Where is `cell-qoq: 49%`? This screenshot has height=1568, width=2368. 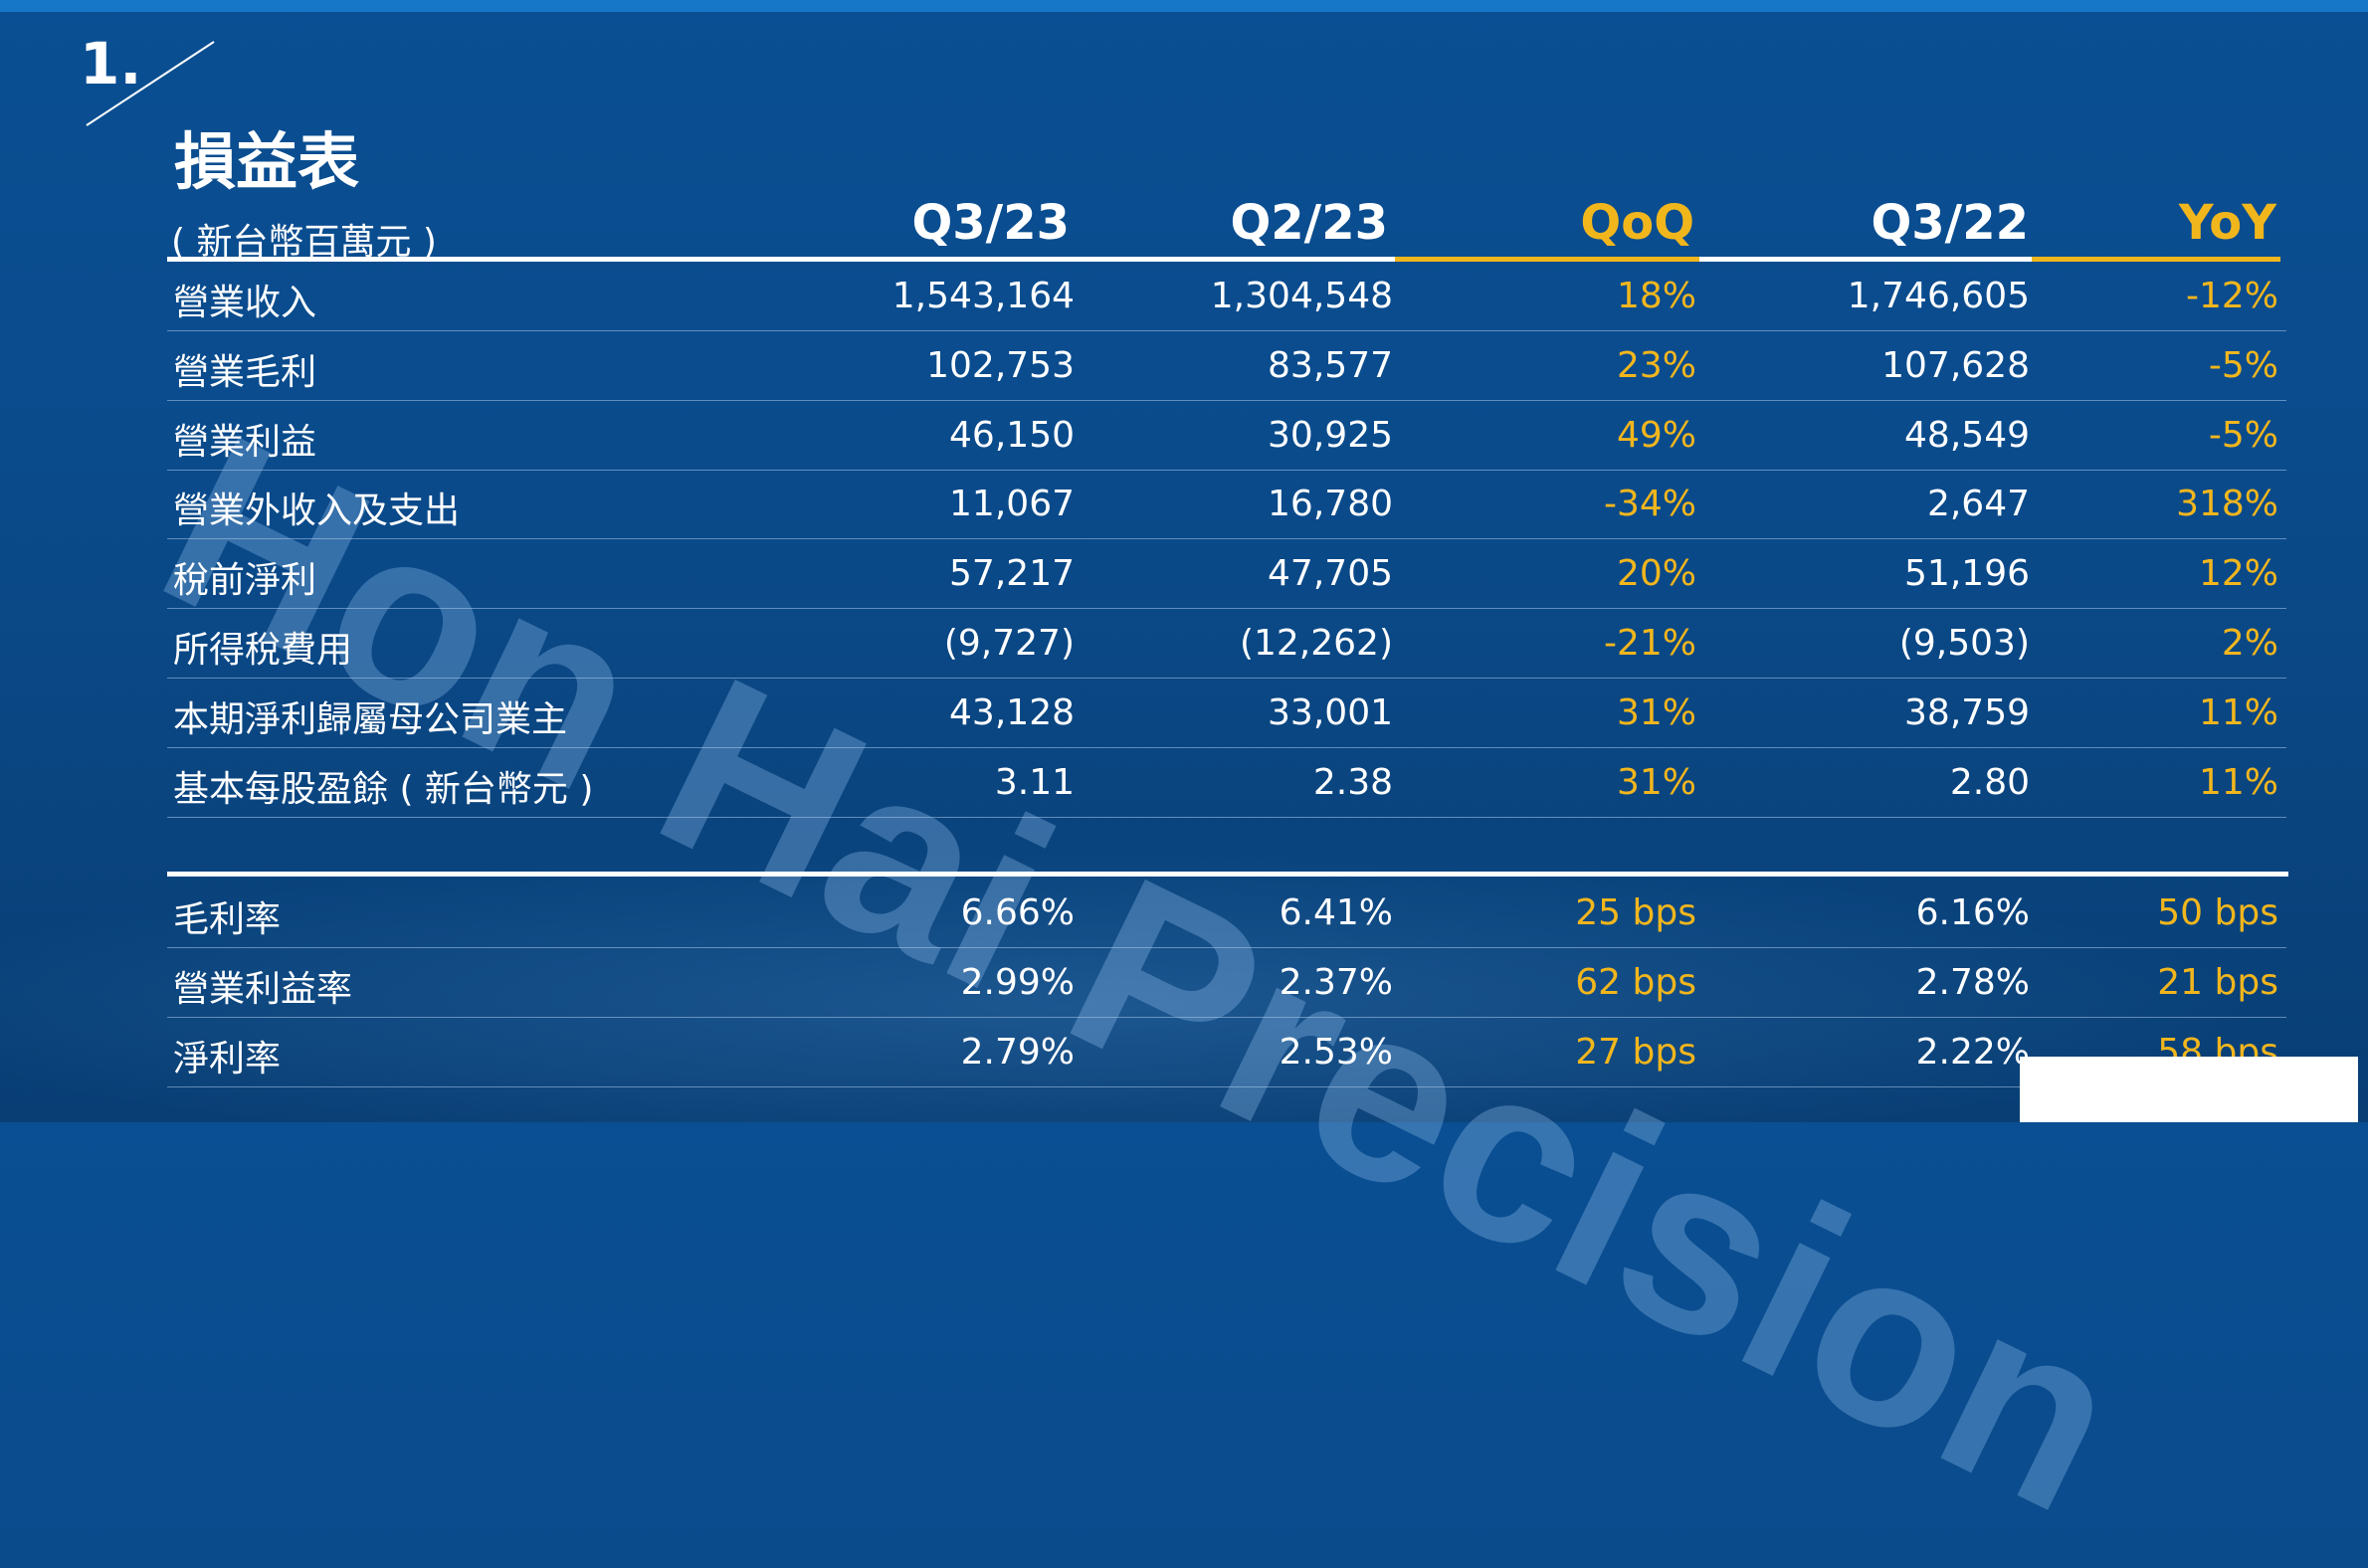
cell-qoq: 49% is located at coordinates (1656, 435).